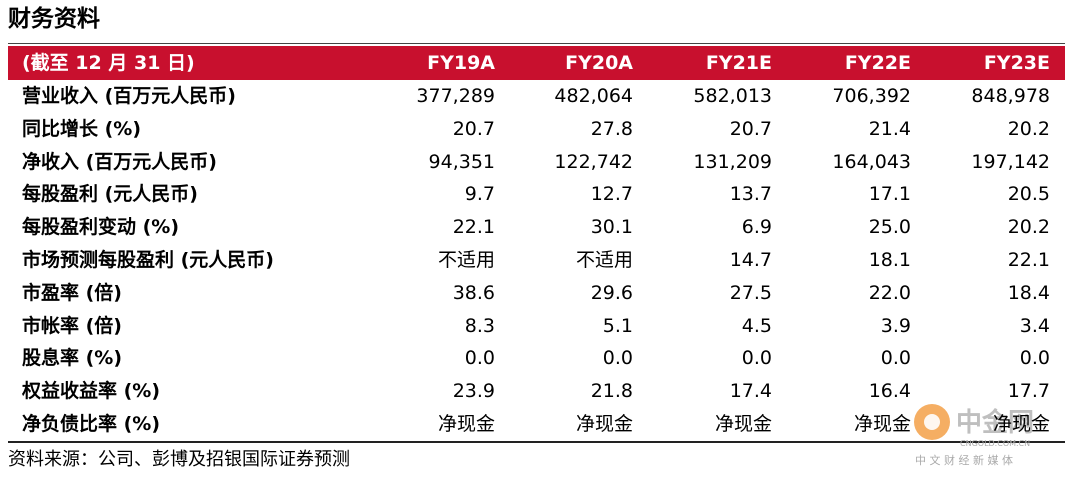 The width and height of the screenshot is (1071, 479). I want to click on row-label: 净负债比率 (%), so click(91, 424).